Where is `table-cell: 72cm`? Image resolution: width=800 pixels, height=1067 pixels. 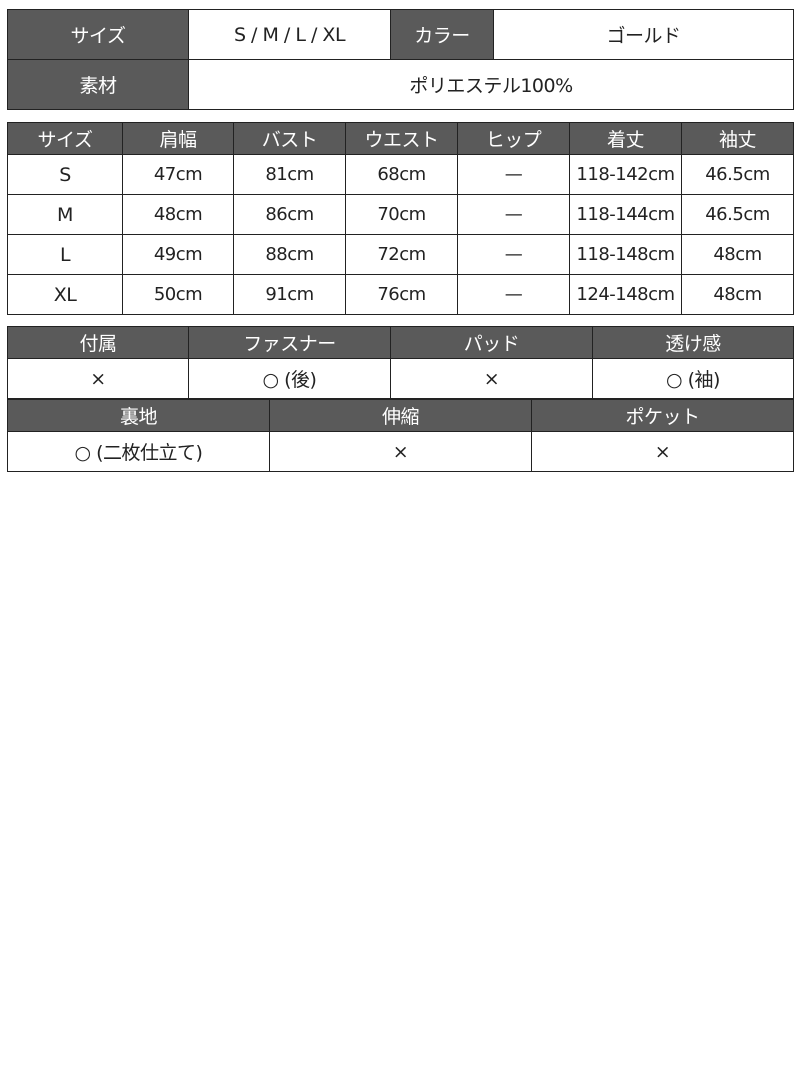 table-cell: 72cm is located at coordinates (401, 254).